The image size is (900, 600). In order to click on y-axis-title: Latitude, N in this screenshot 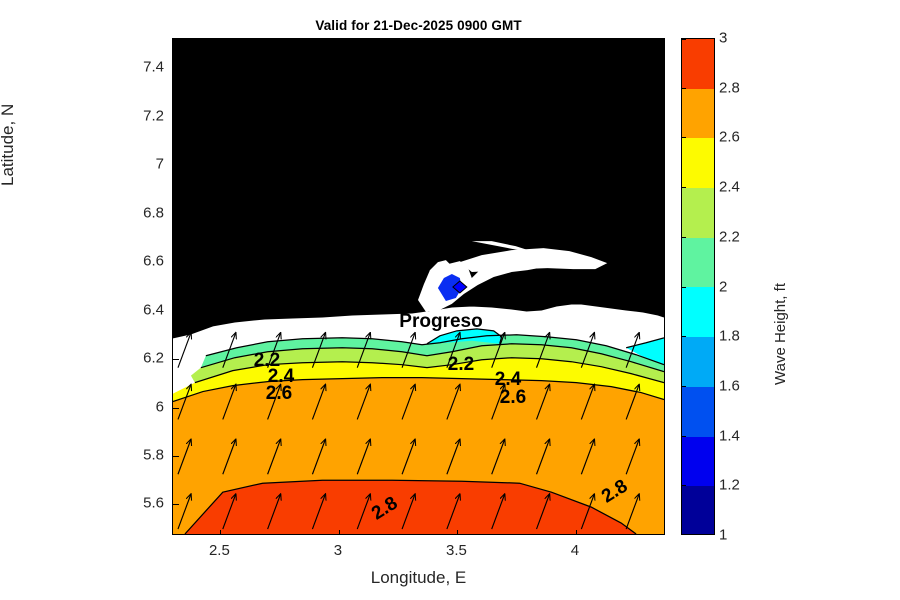, I will do `click(8, 145)`.